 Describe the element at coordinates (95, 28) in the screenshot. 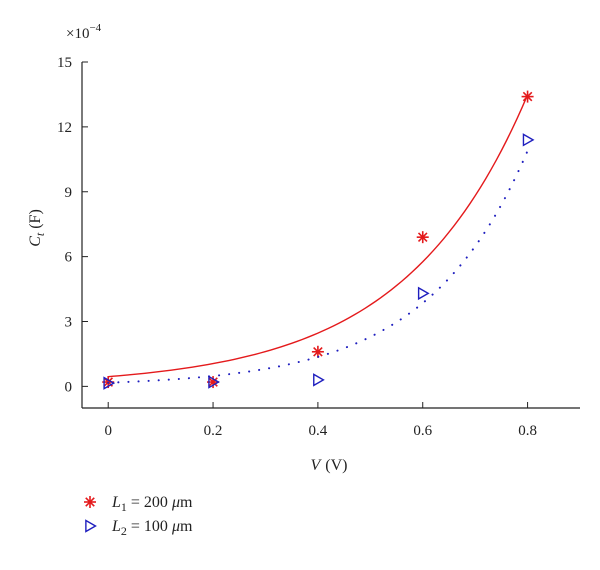

I see `y-multiplier-exponent: −4` at that location.